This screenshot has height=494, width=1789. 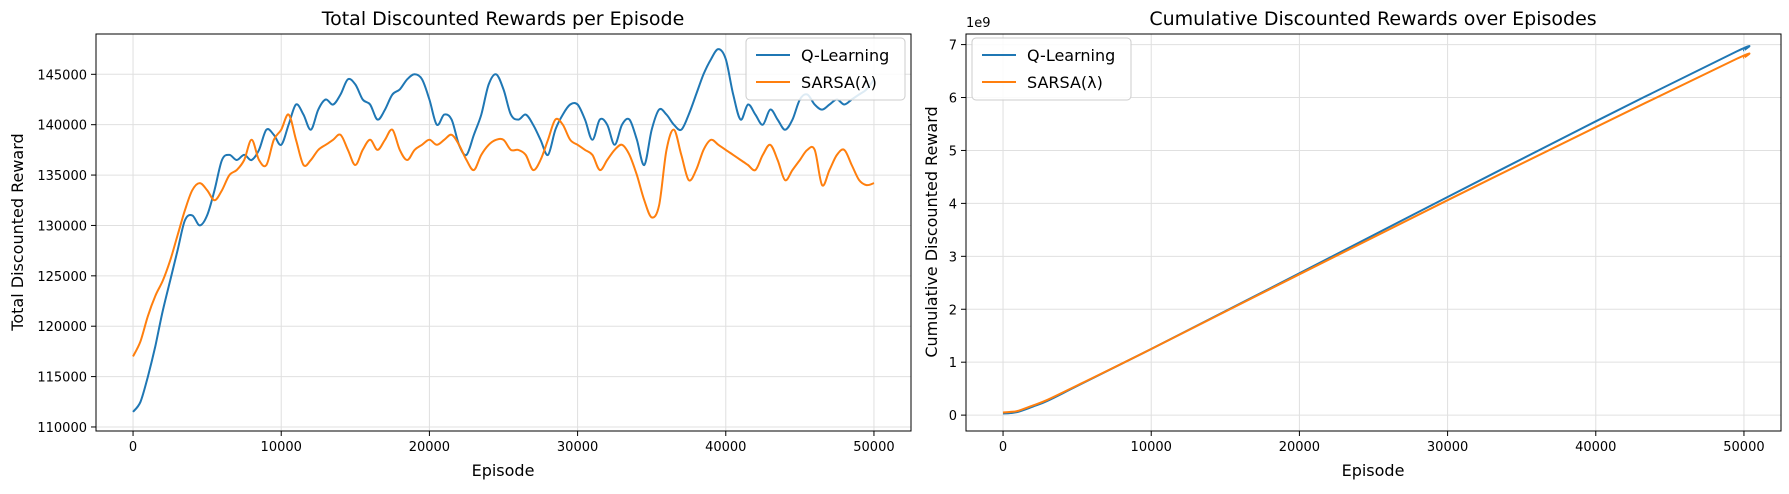 What do you see at coordinates (62, 277) in the screenshot?
I see `y-tick-label: 125000` at bounding box center [62, 277].